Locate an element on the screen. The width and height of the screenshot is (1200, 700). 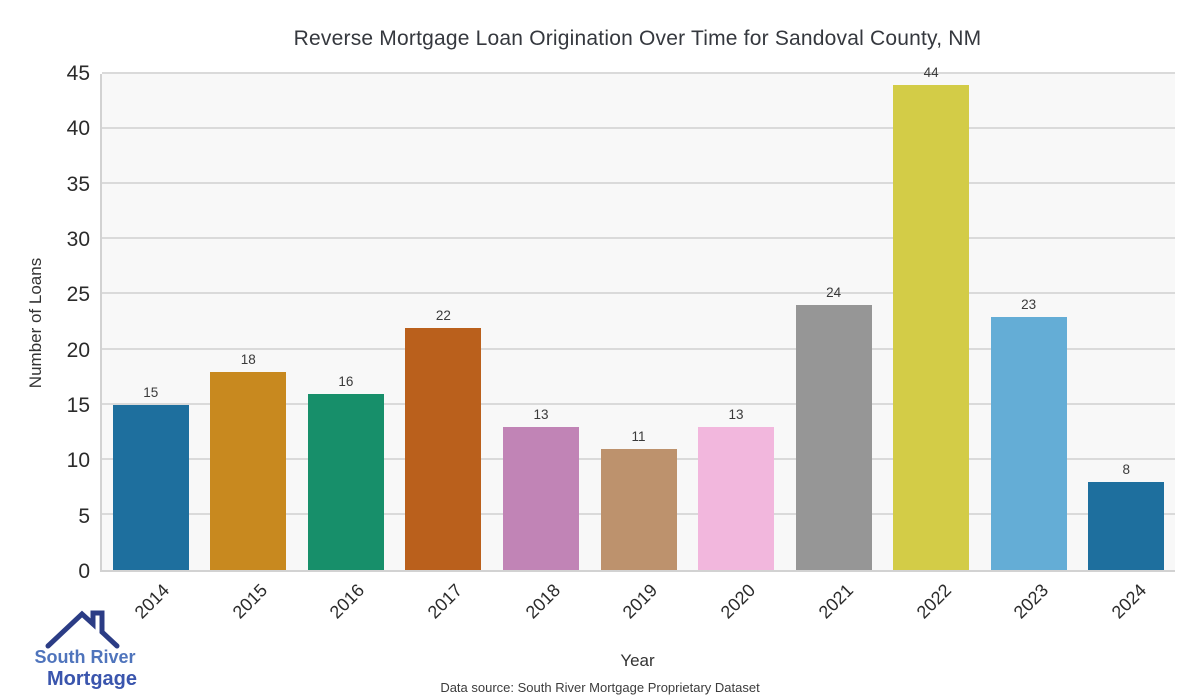
y-tick-15: 15 is located at coordinates (78, 405).